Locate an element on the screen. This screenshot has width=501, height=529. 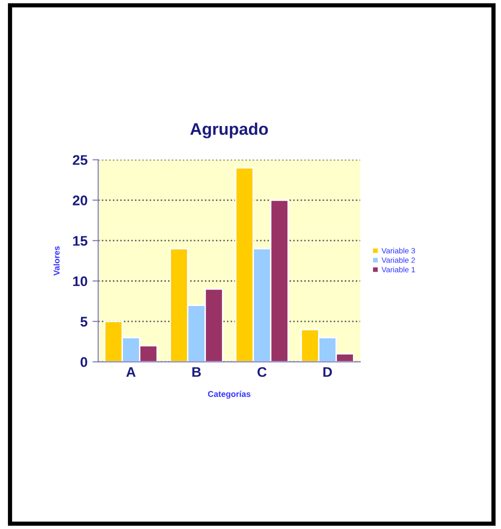
x-tick-label: B is located at coordinates (196, 372).